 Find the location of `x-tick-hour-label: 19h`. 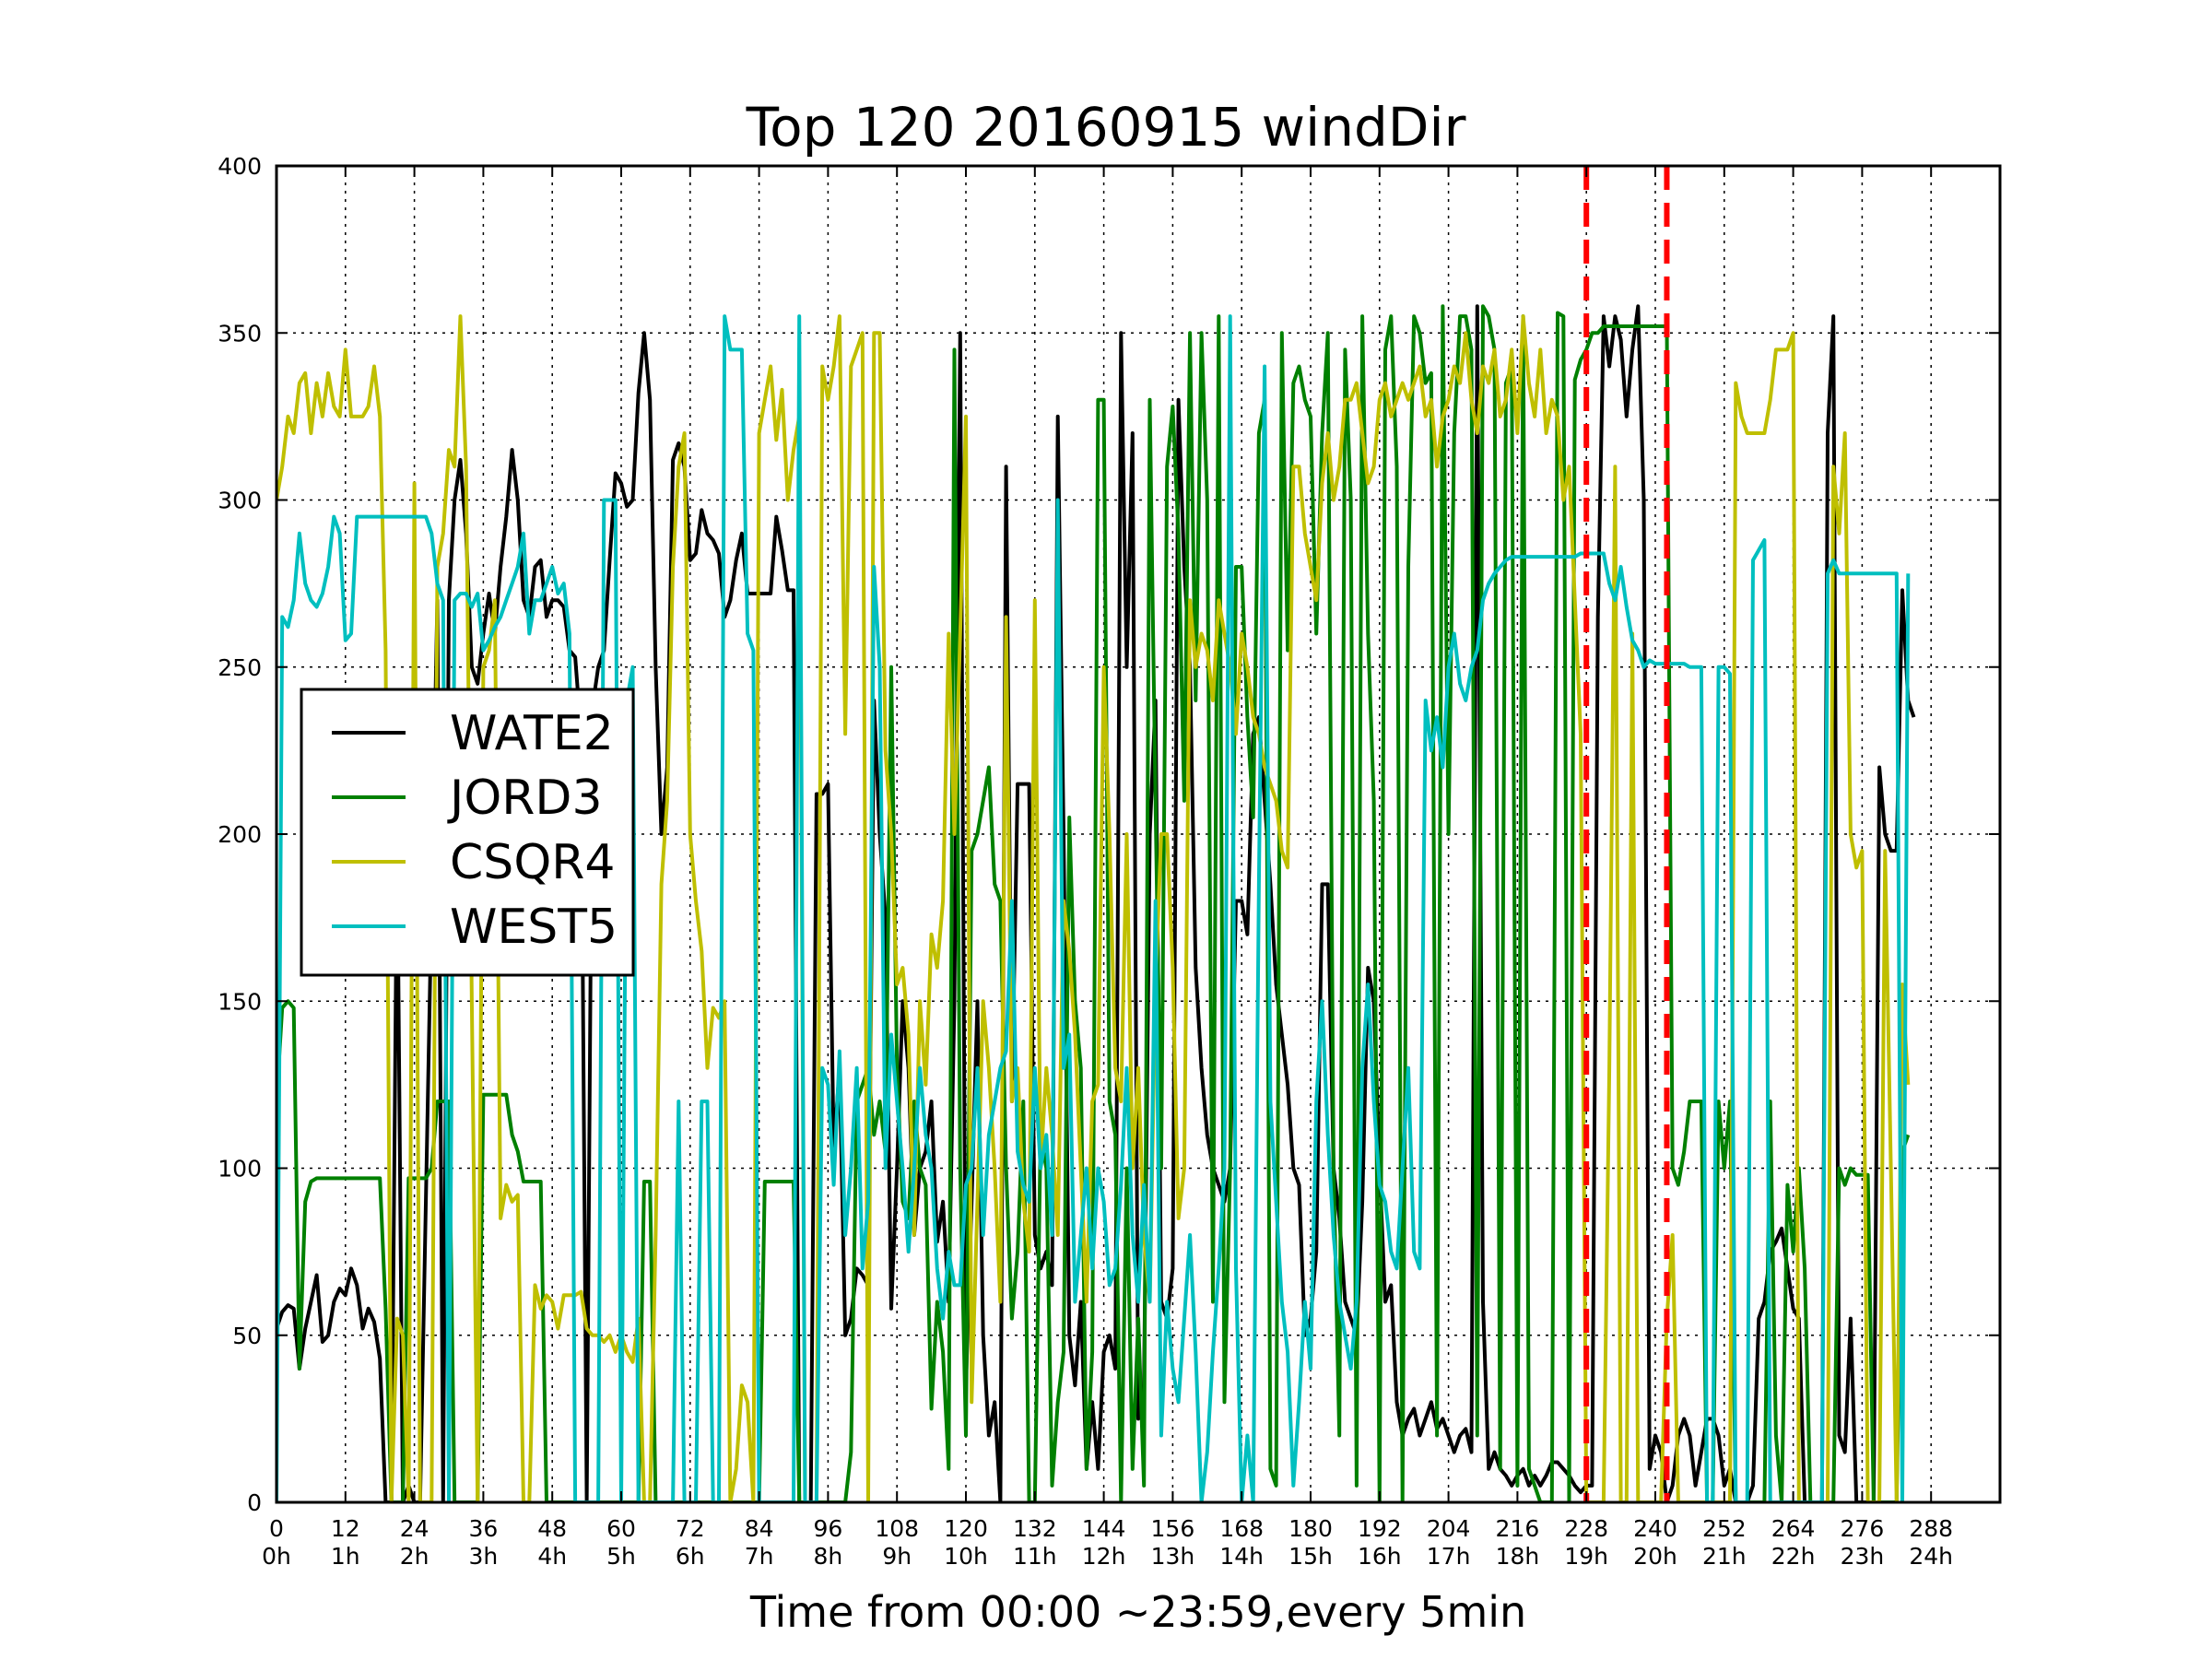

x-tick-hour-label: 19h is located at coordinates (1586, 1556).